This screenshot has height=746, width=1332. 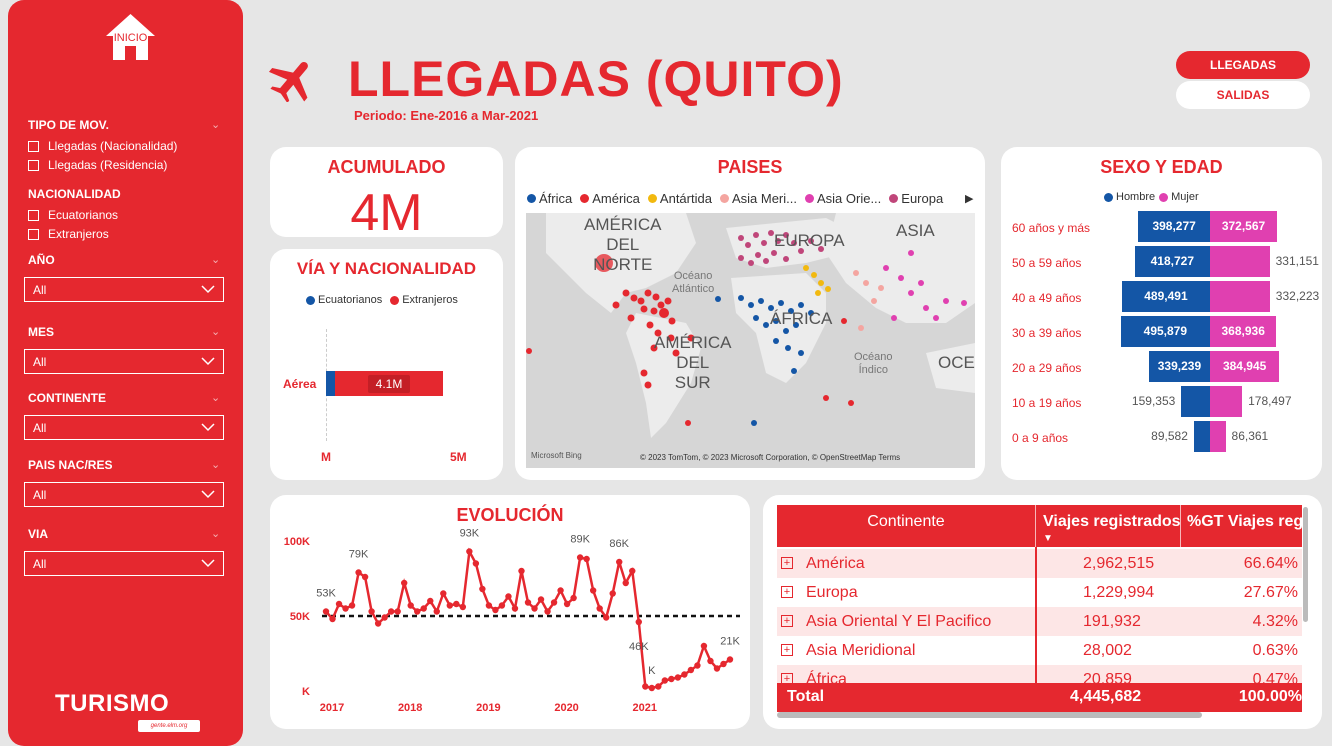 What do you see at coordinates (68, 234) in the screenshot?
I see `checkbox-extranjeros: Extranjeros` at bounding box center [68, 234].